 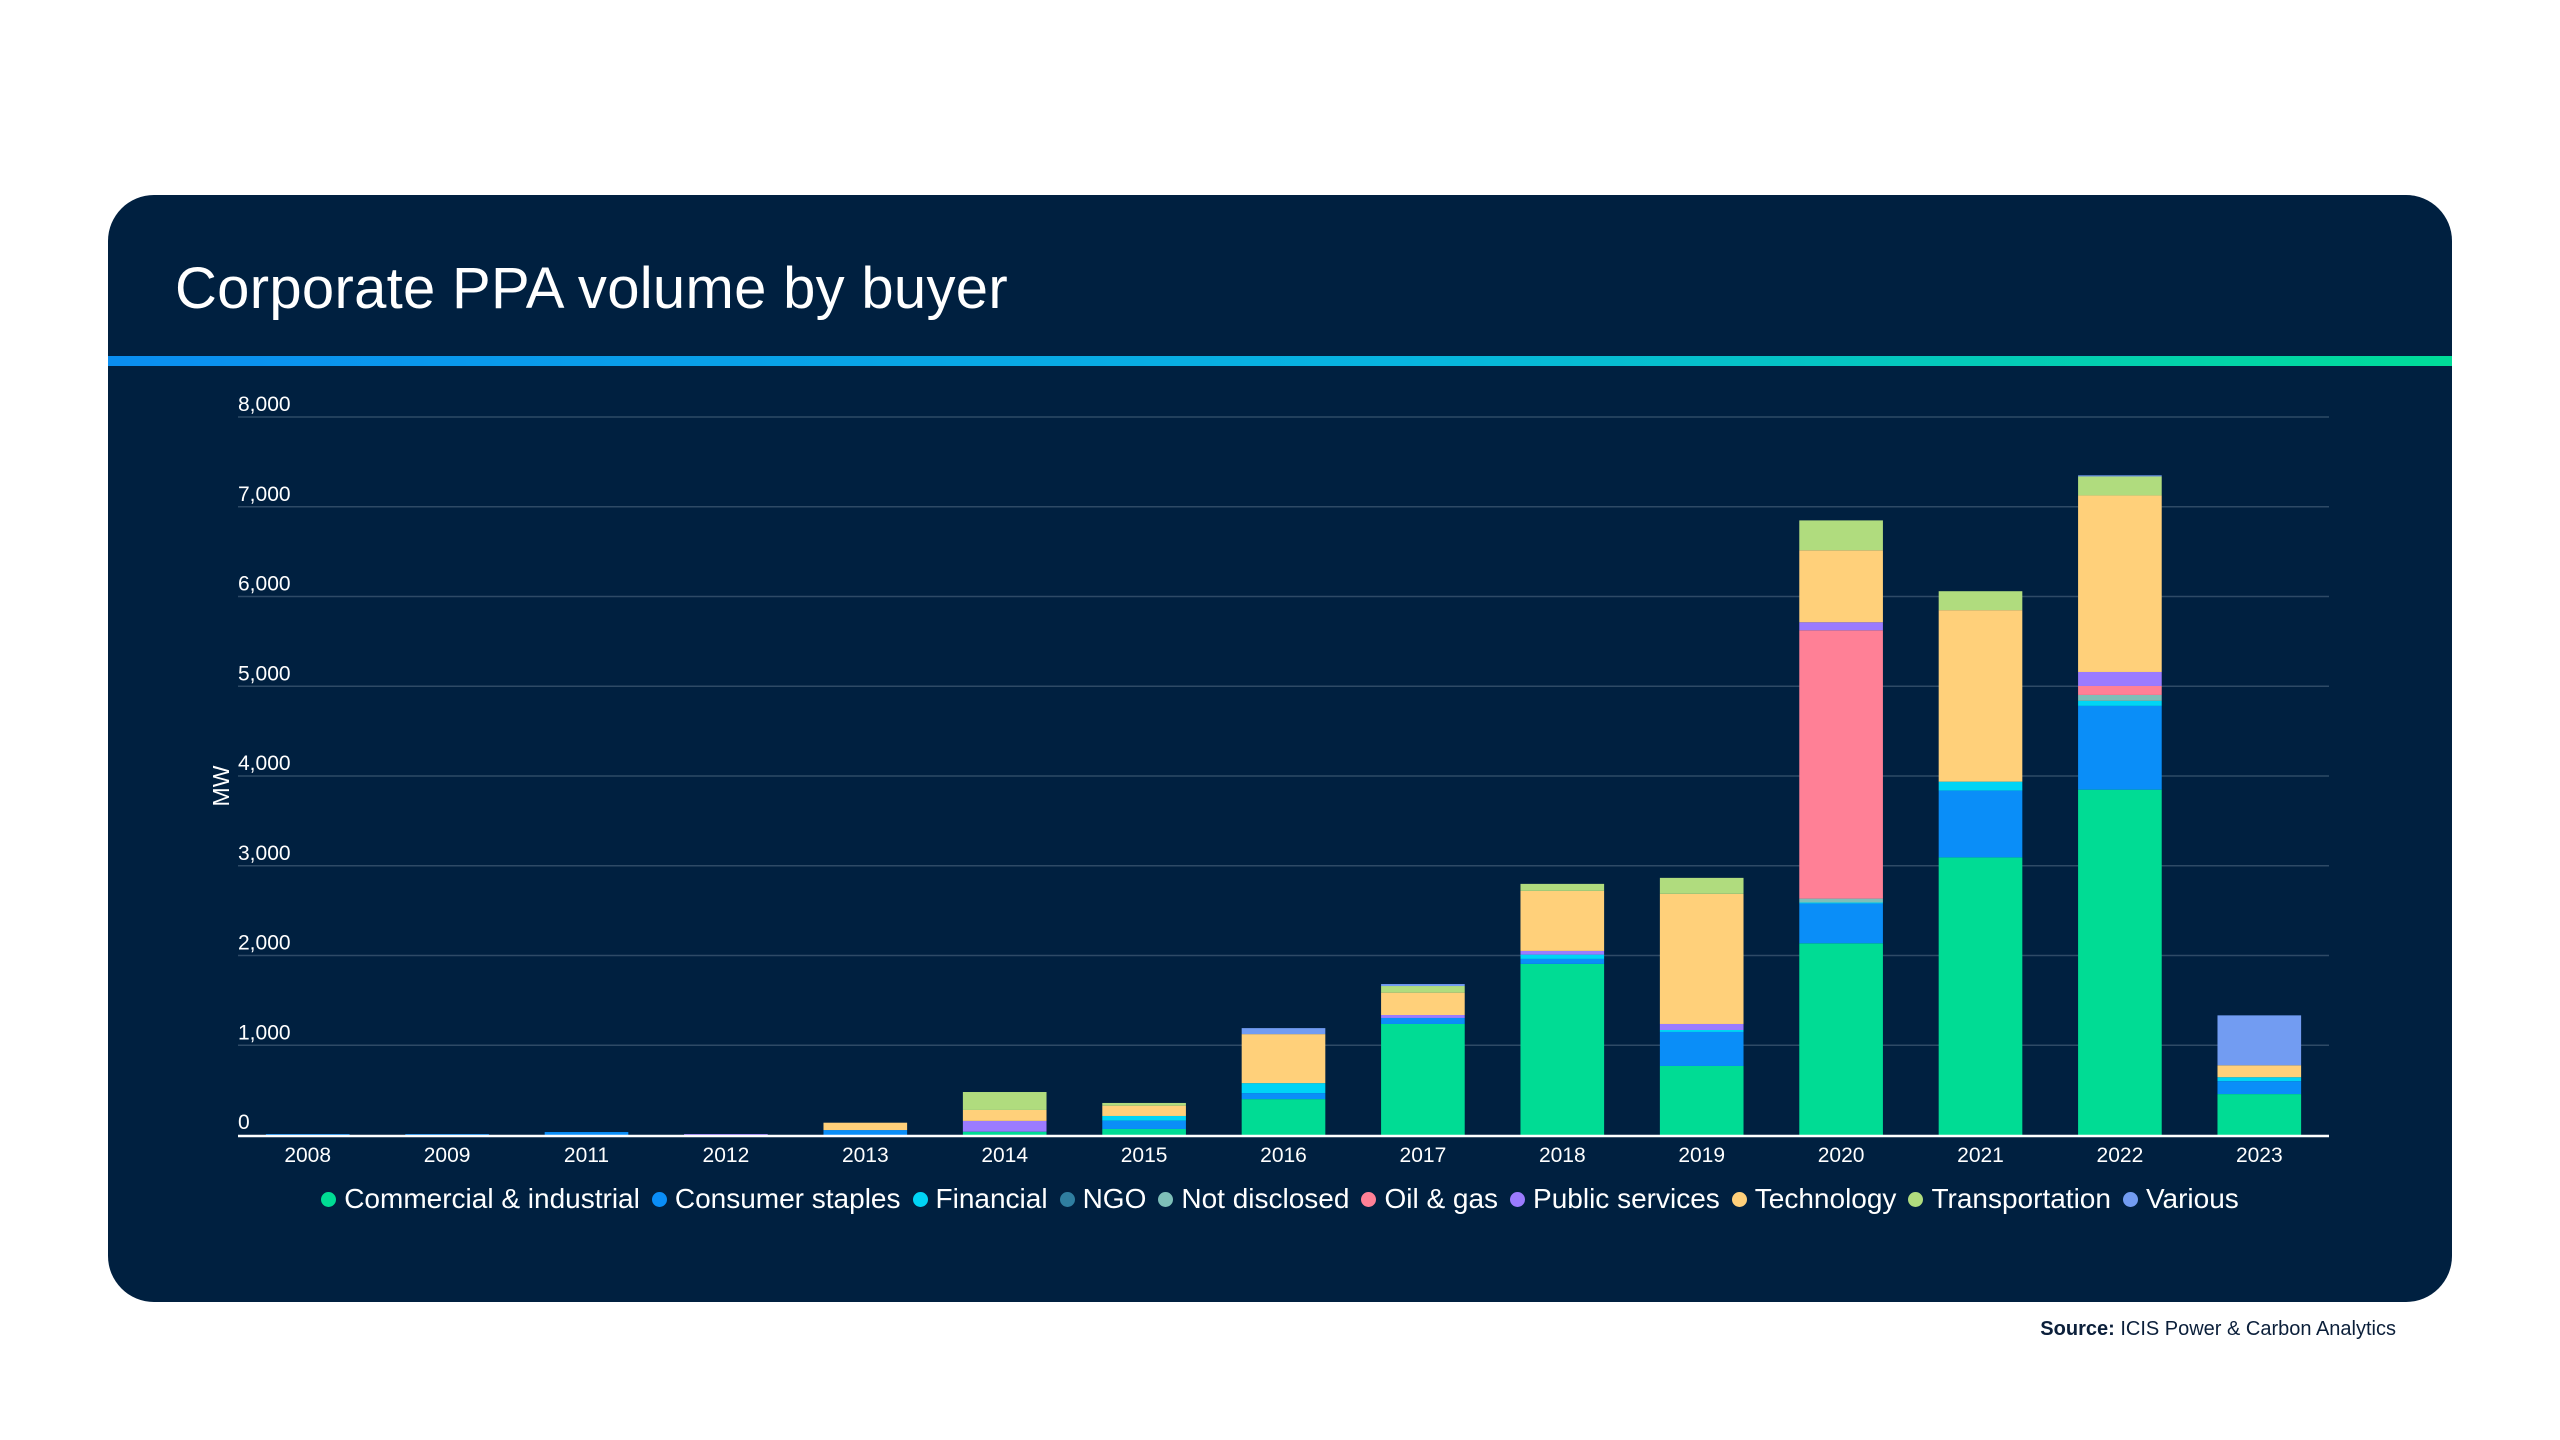 What do you see at coordinates (1144, 1155) in the screenshot?
I see `x-tick-label: 2015` at bounding box center [1144, 1155].